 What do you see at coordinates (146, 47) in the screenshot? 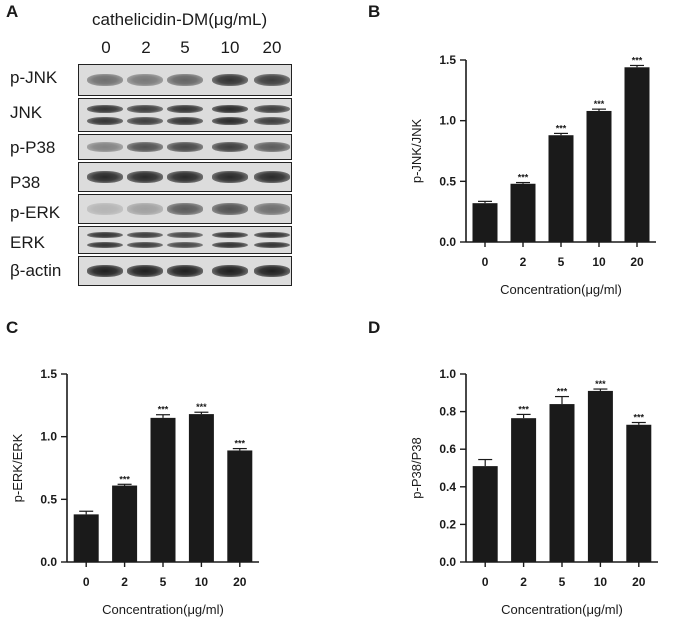
I see `lane-label: 2` at bounding box center [146, 47].